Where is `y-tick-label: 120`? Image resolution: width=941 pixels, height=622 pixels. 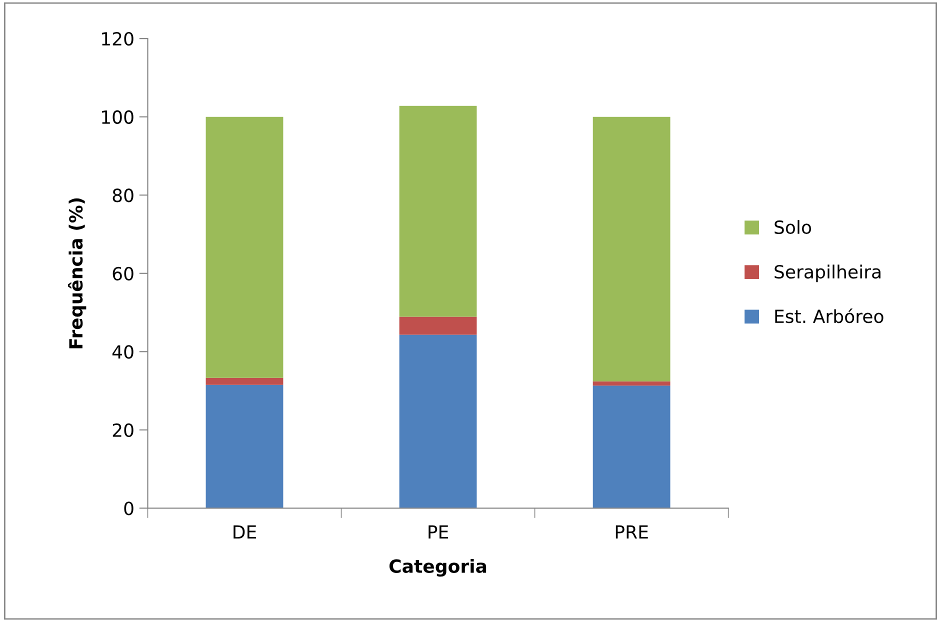
y-tick-label: 120 is located at coordinates (118, 39).